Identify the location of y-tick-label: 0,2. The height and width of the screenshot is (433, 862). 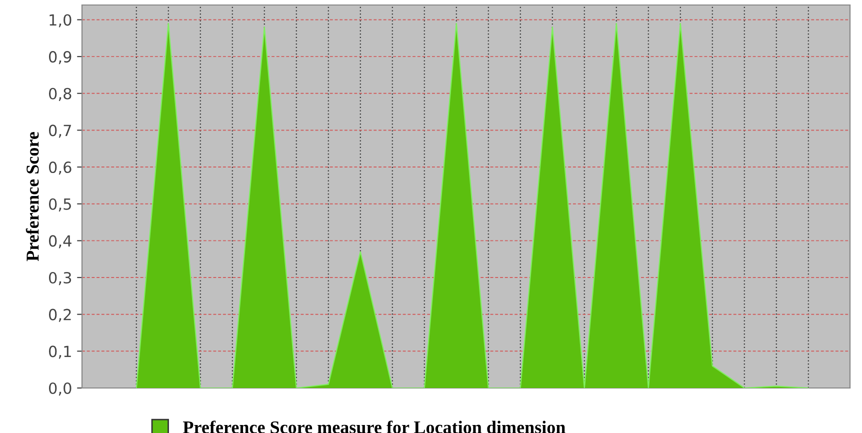
(59, 315).